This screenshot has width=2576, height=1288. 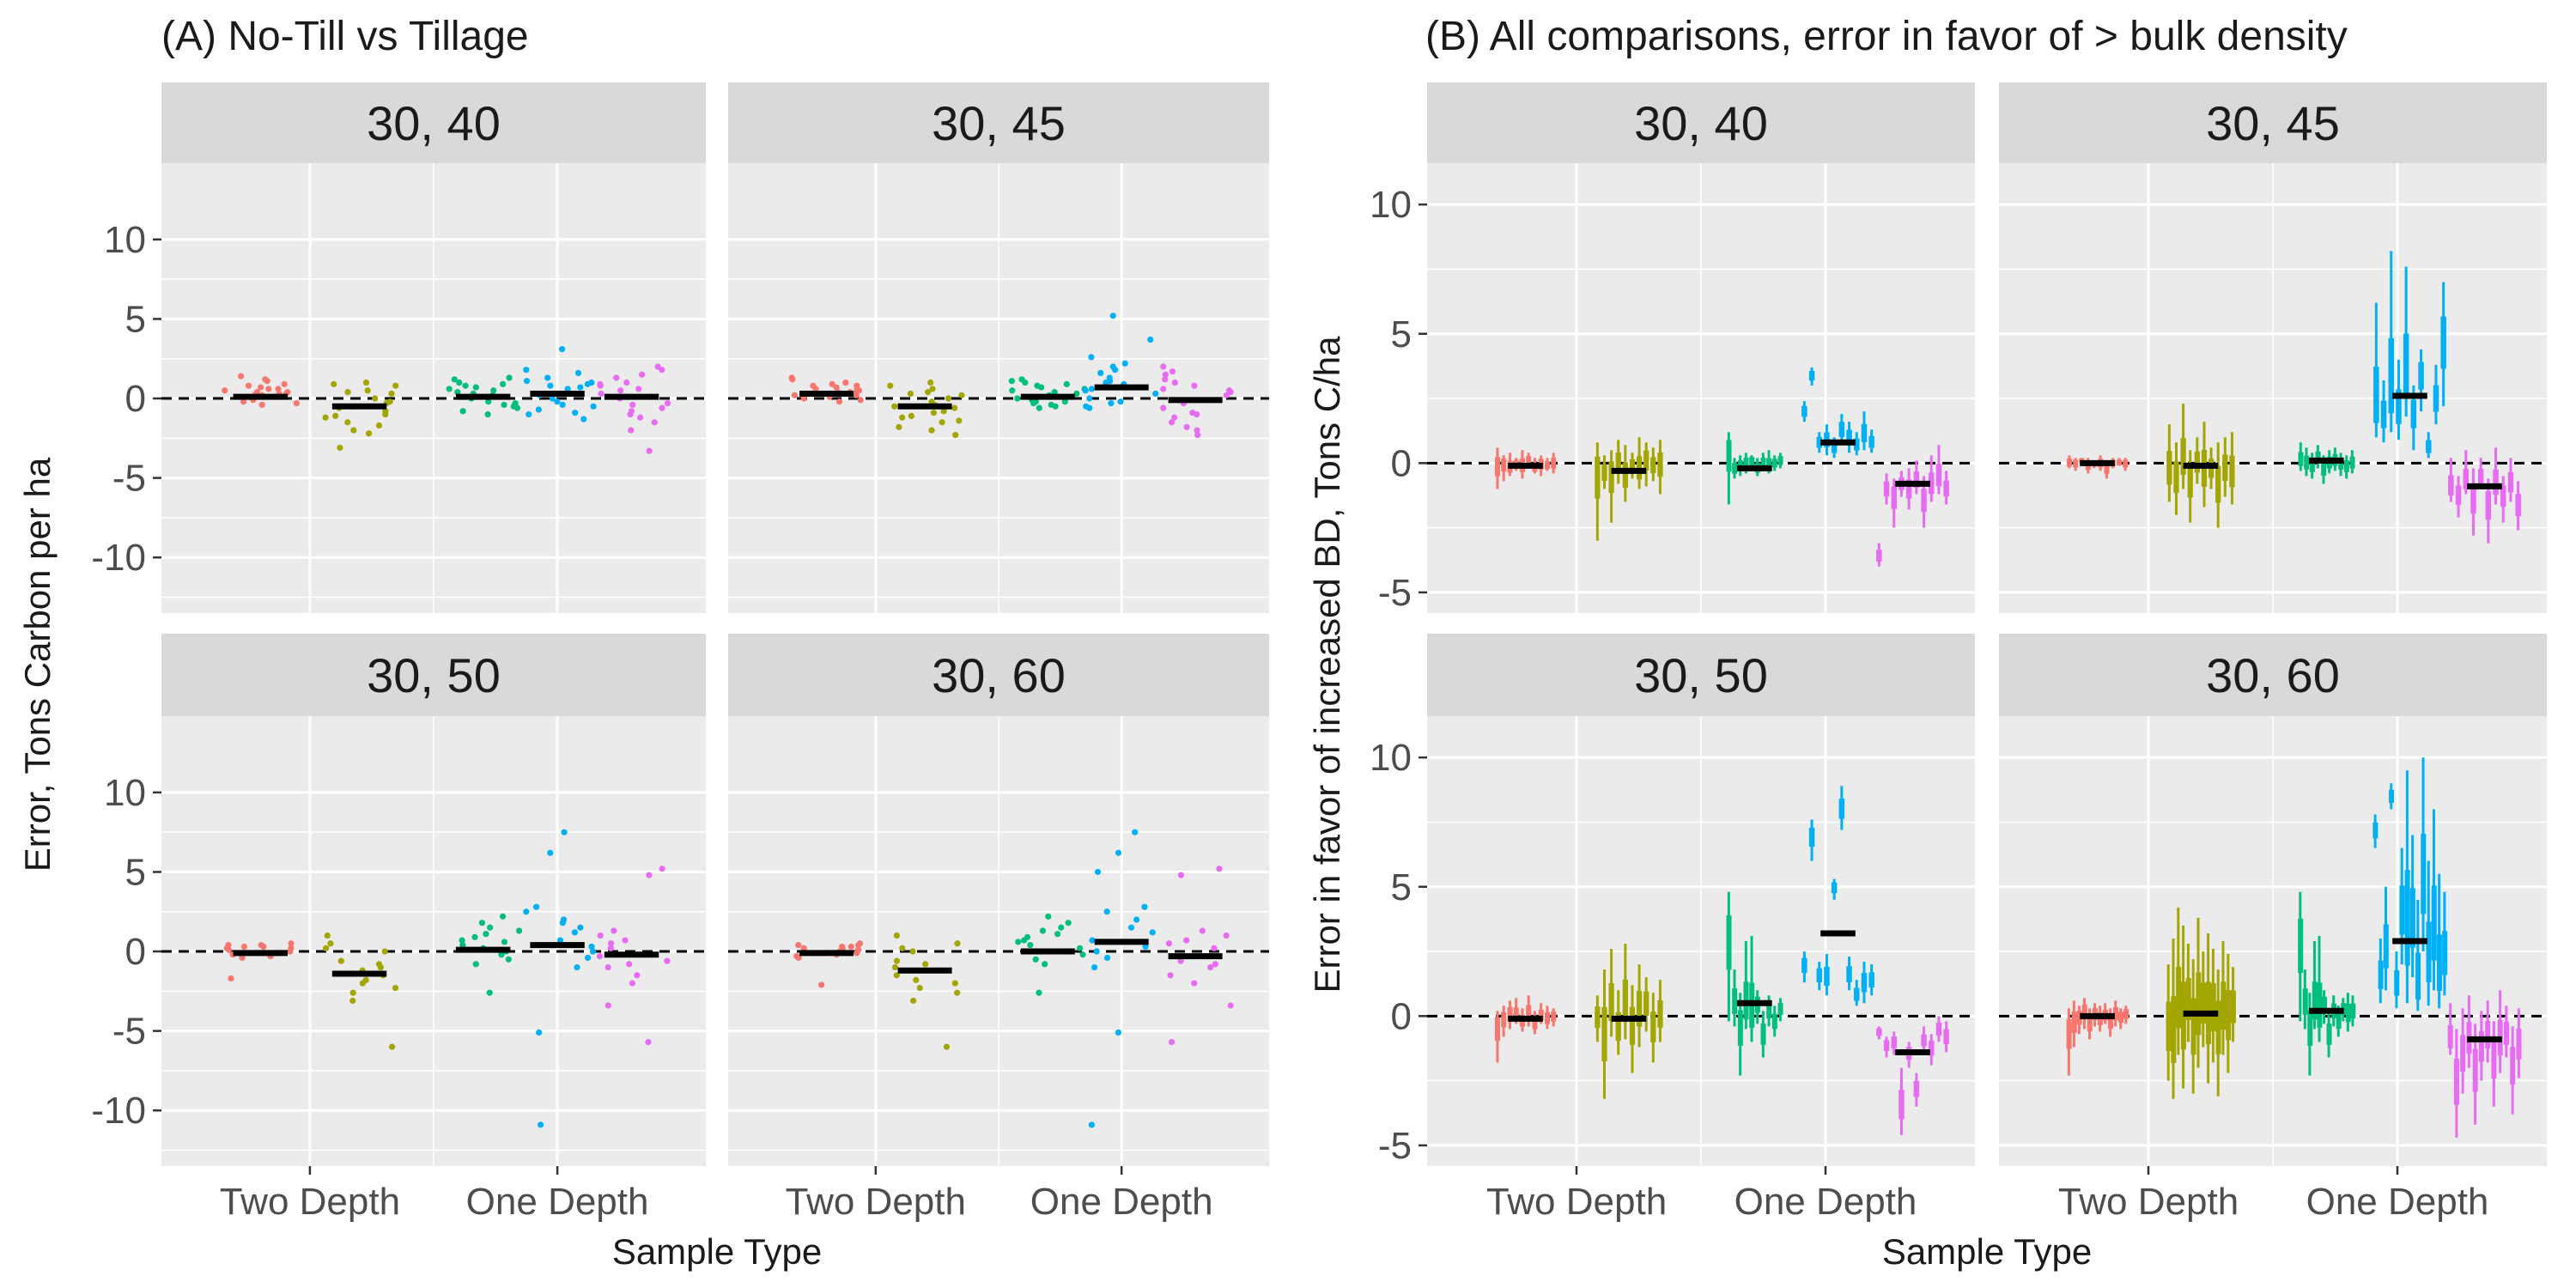 I want to click on facet-strip, so click(x=433, y=123).